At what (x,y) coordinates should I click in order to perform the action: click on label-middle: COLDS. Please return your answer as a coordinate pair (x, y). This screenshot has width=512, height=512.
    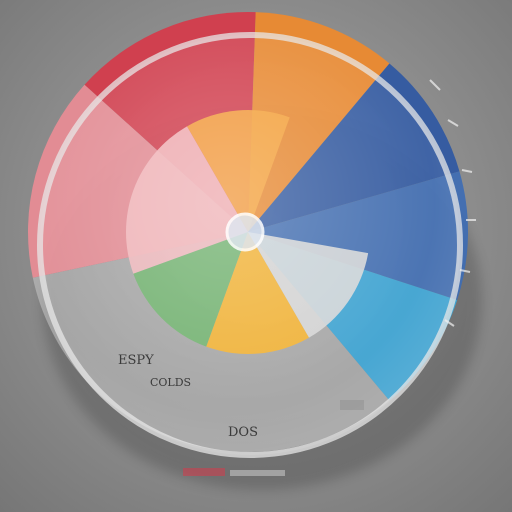
    Looking at the image, I should click on (170, 382).